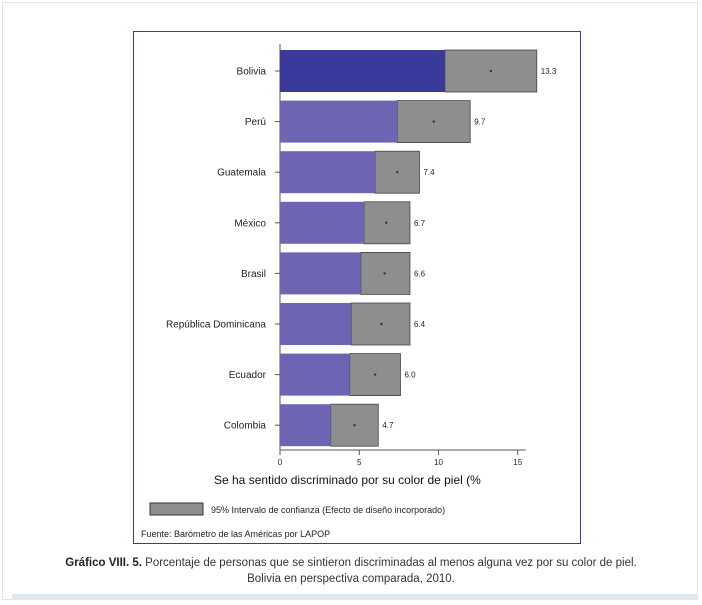 The image size is (702, 605). I want to click on x-tick-label-15: 15, so click(517, 462).